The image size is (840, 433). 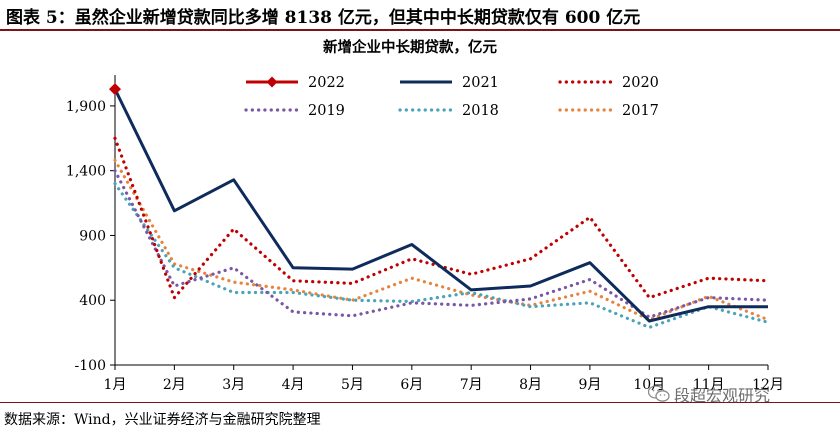 What do you see at coordinates (768, 385) in the screenshot?
I see `x-tick-label: 12月` at bounding box center [768, 385].